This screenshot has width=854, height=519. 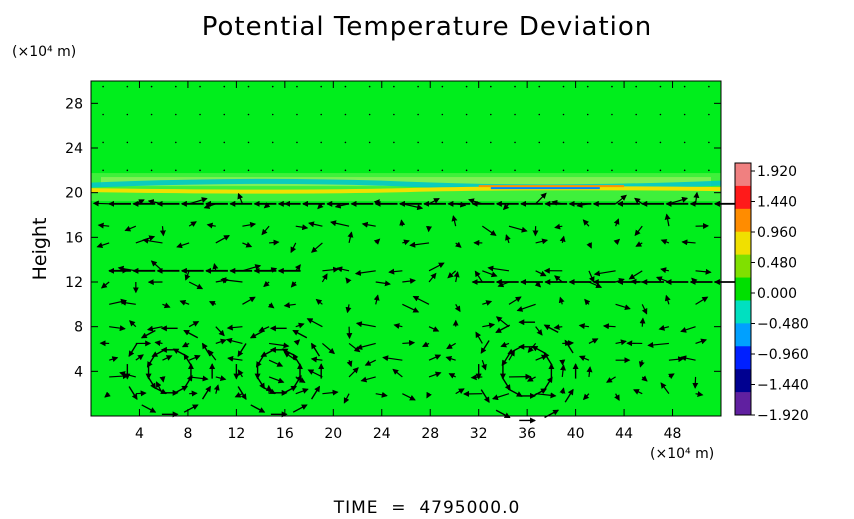 I want to click on x-tick-label: 28, so click(x=430, y=434).